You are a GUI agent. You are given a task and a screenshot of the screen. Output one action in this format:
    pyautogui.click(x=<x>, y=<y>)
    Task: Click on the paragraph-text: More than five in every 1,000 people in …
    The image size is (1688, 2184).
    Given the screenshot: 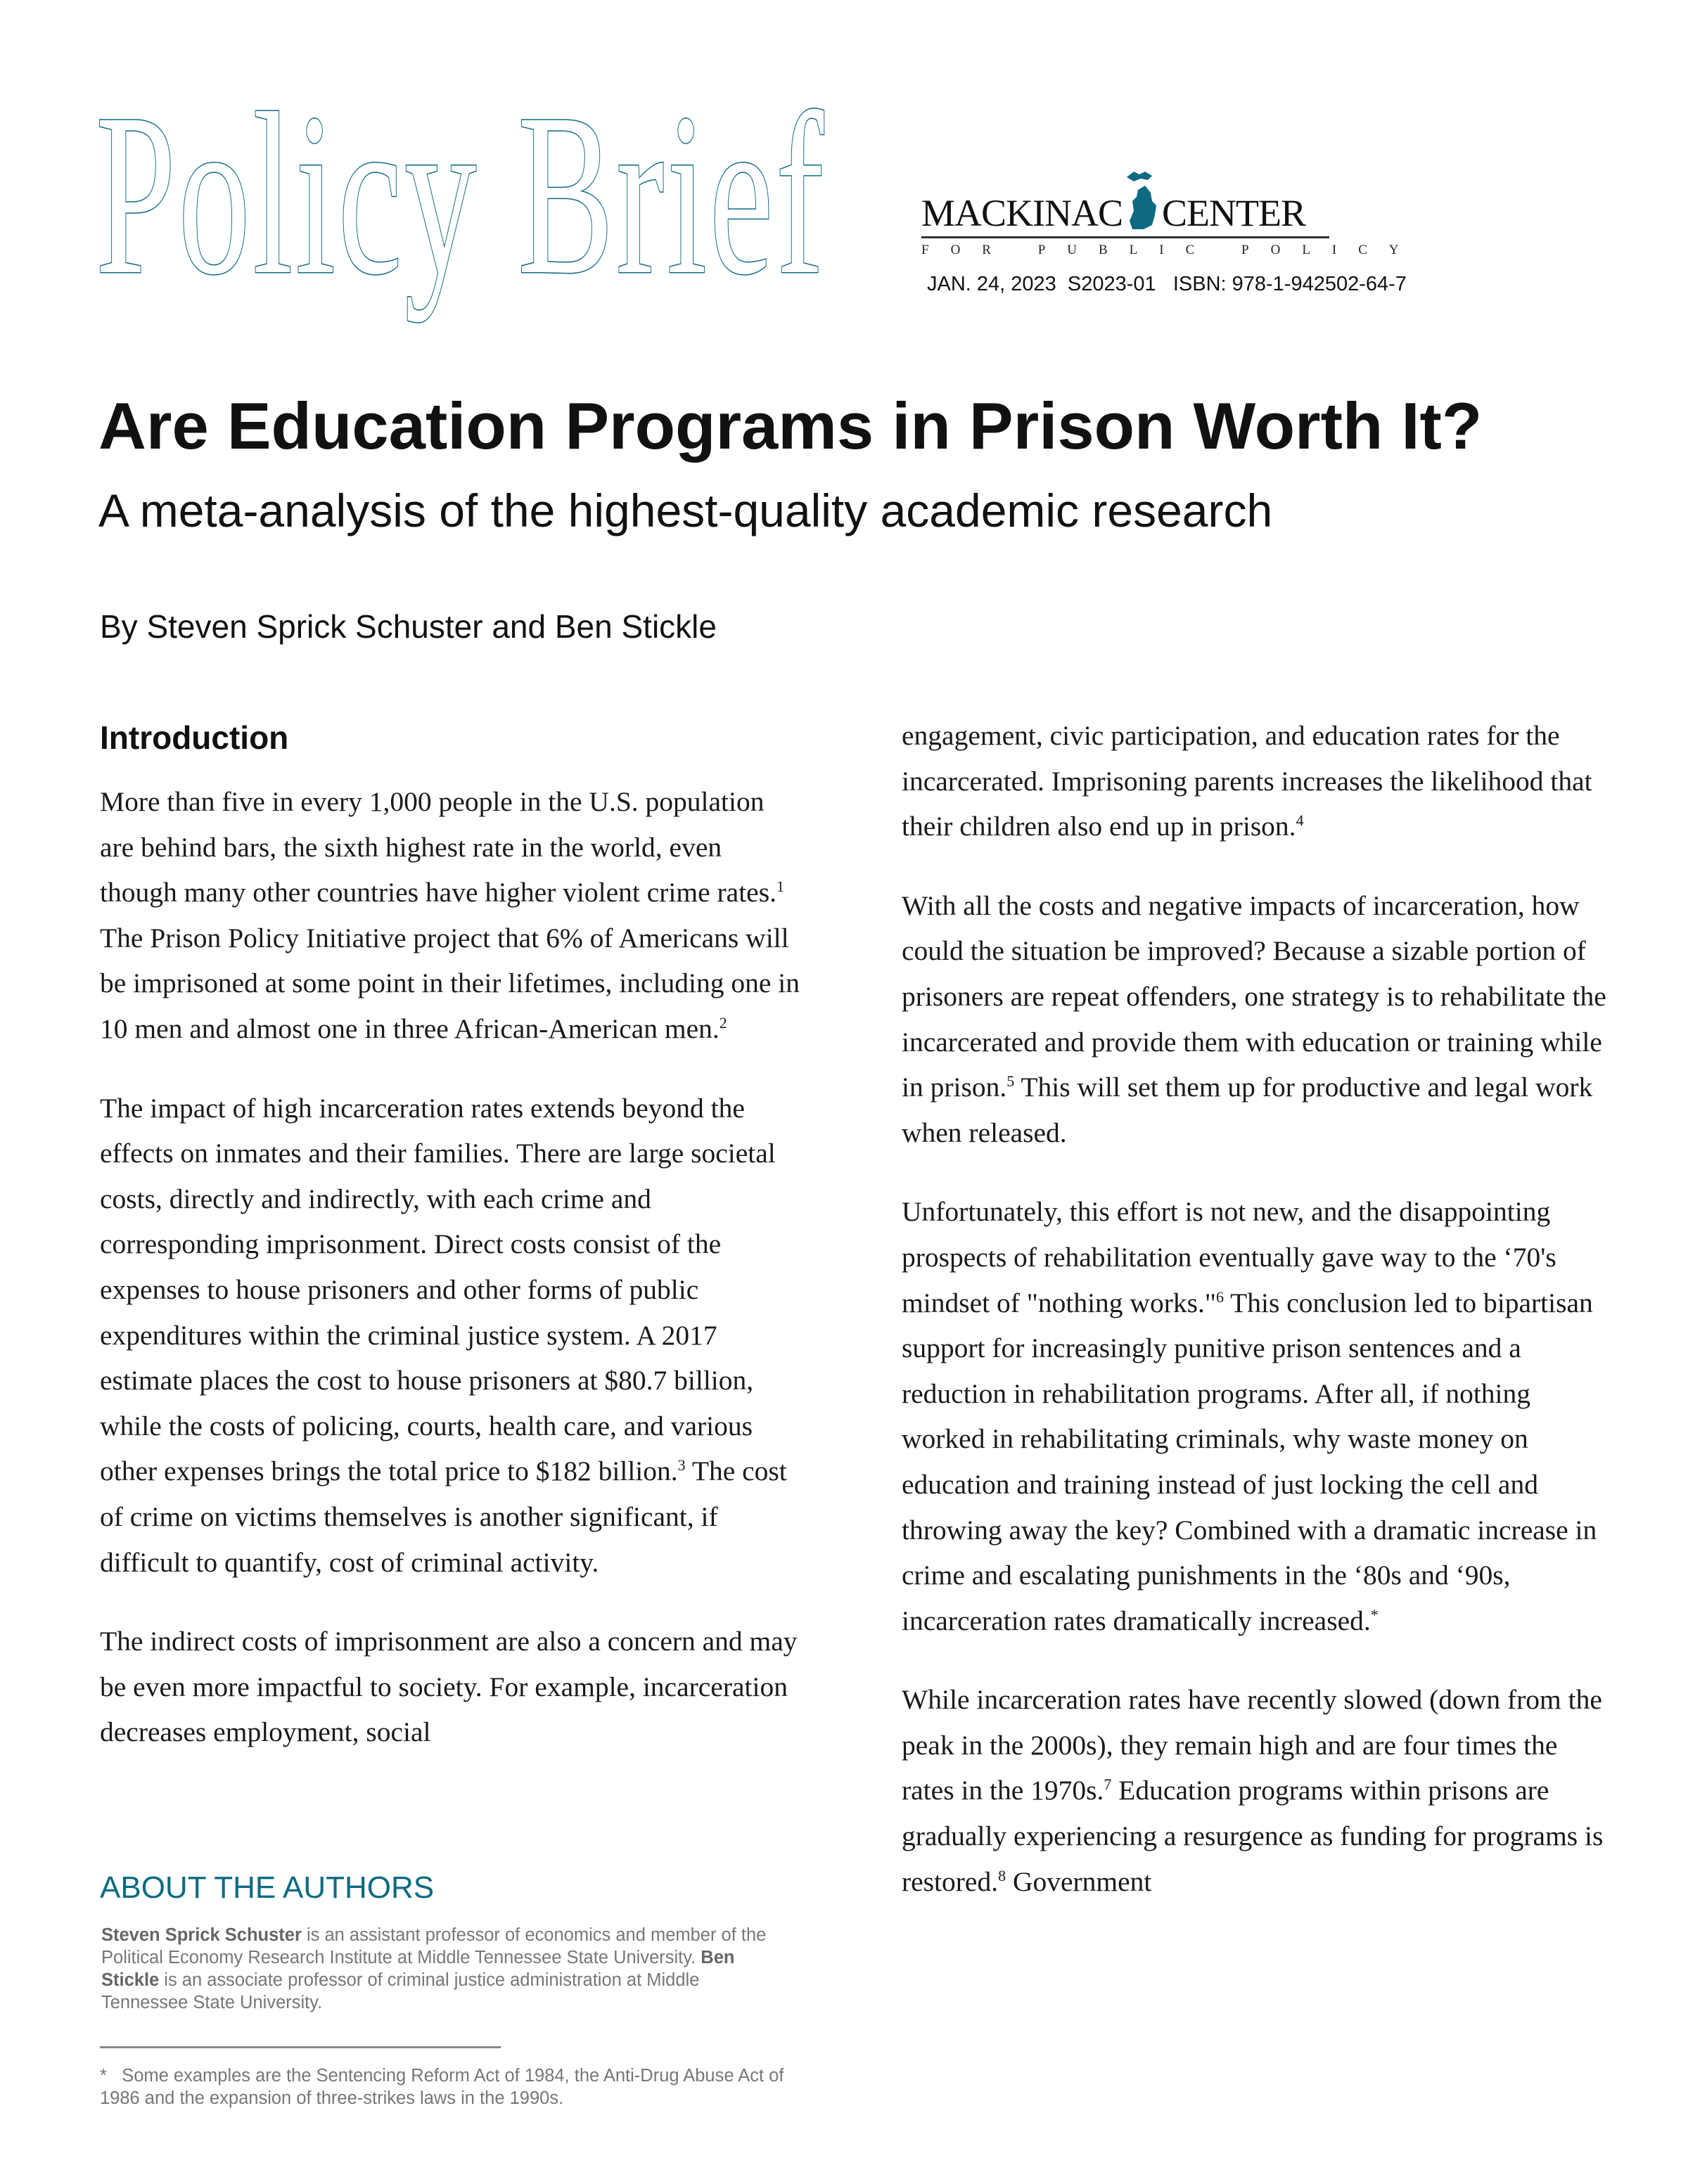 What is the action you would take?
    pyautogui.click(x=438, y=847)
    